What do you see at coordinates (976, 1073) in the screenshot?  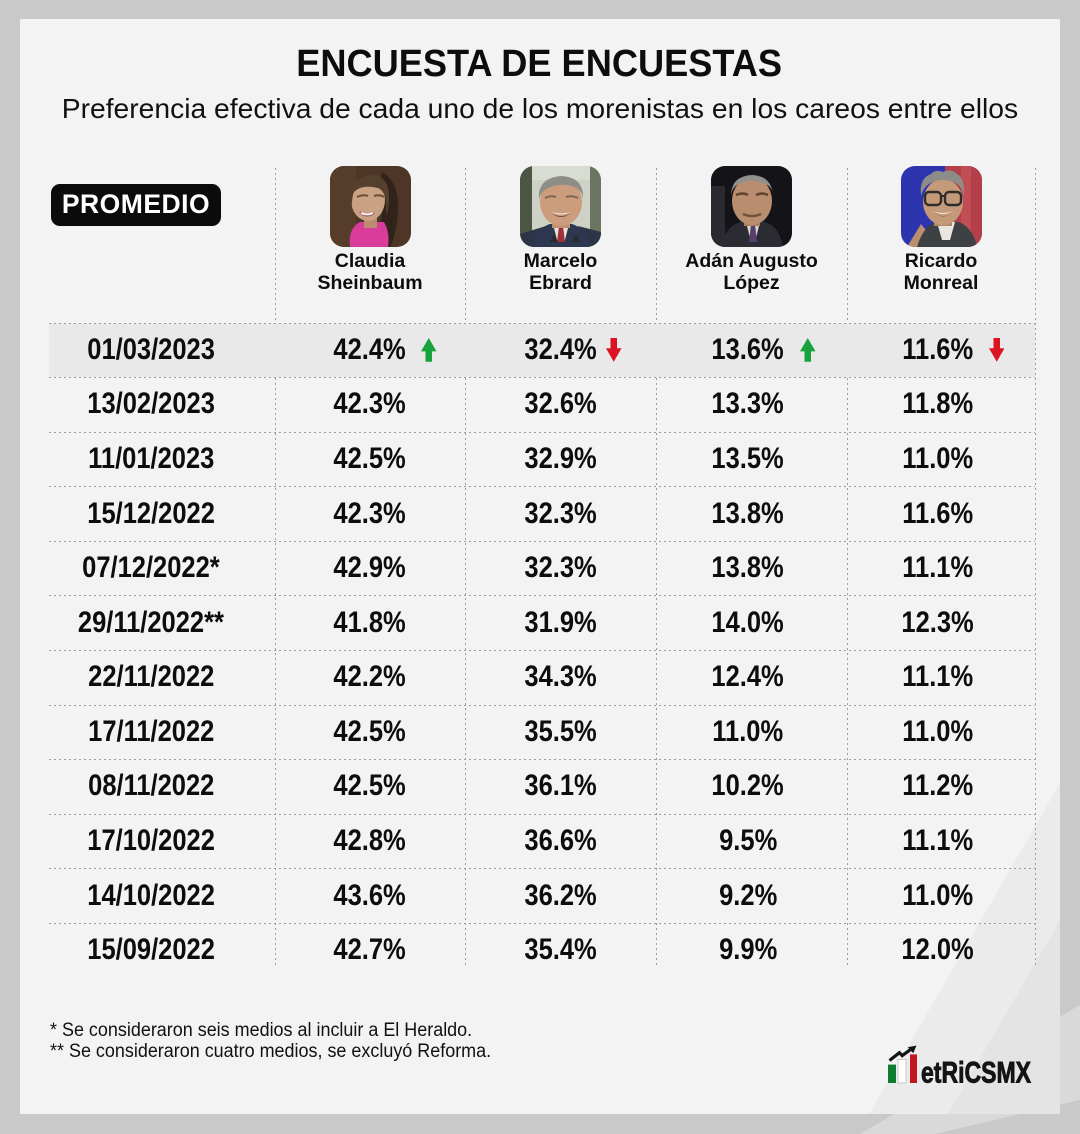 I see `svg-text: etRiCSMX` at bounding box center [976, 1073].